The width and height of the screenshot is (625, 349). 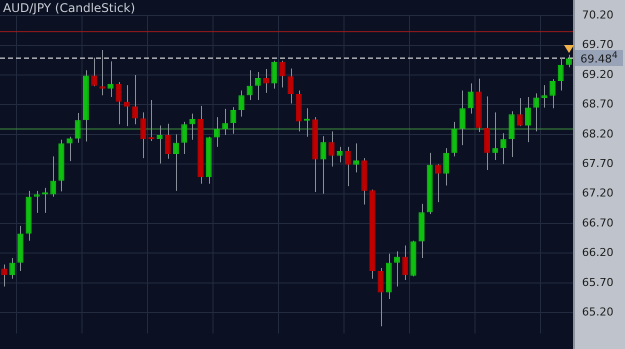 I want to click on y-tick-label: 67.20, so click(x=598, y=193).